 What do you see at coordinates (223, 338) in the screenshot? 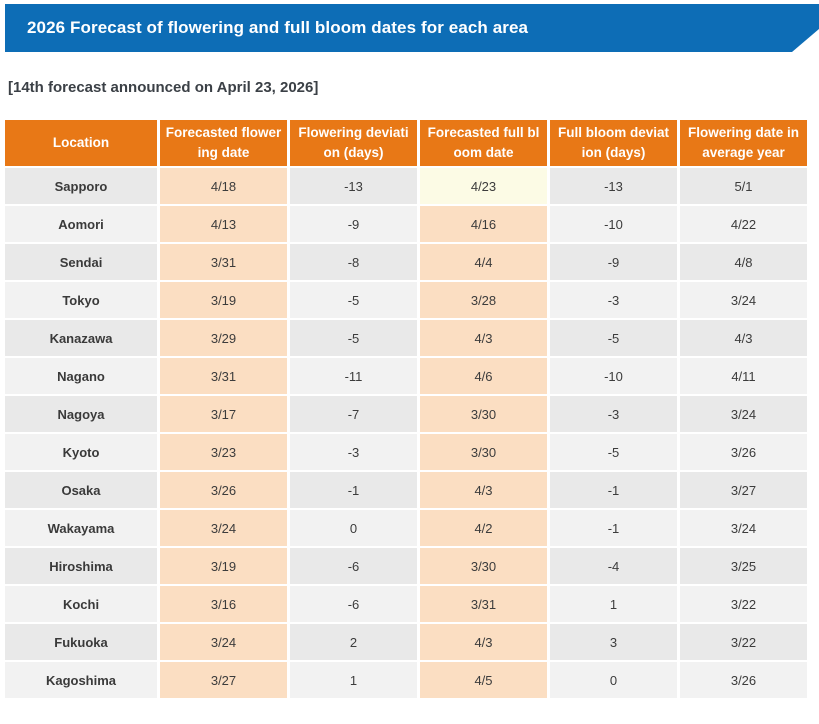
I see `flowering-date-cell: 3/29` at bounding box center [223, 338].